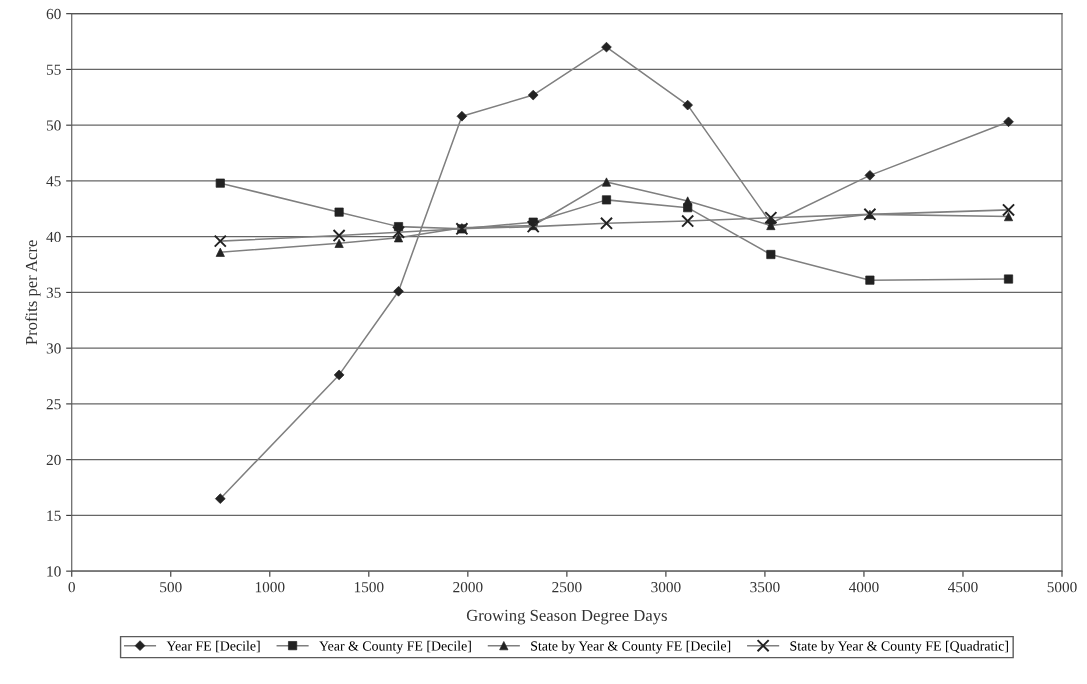  Describe the element at coordinates (631, 647) in the screenshot. I see `legend-label: State by Year & County FE [Decile]` at that location.